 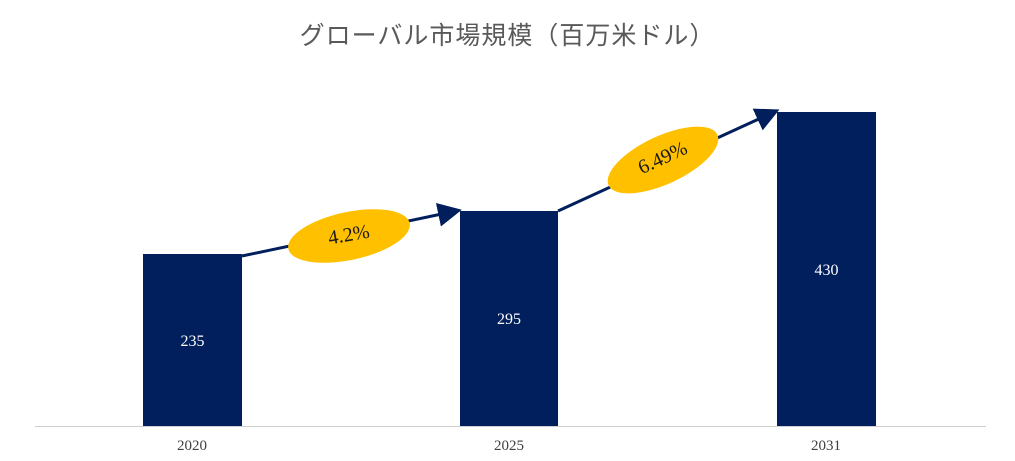 I want to click on arrow-2020-2025, so click(x=351, y=232).